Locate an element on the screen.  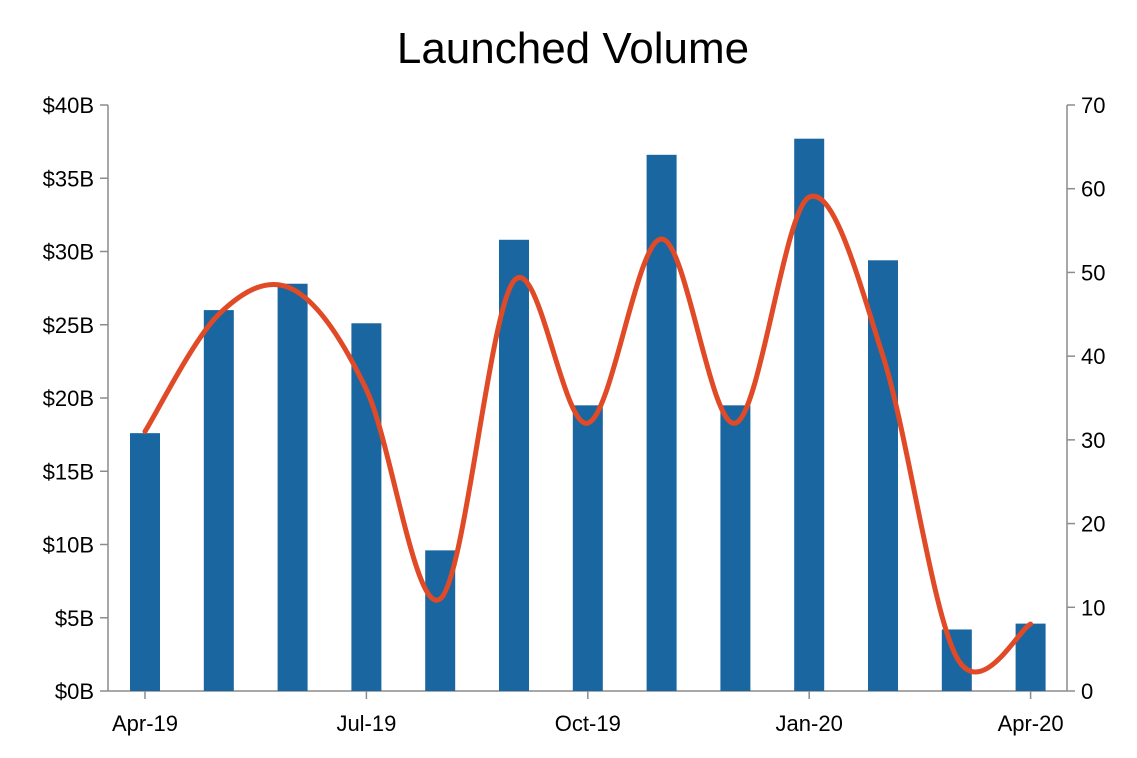
x-tick-label: Oct-19 is located at coordinates (588, 723).